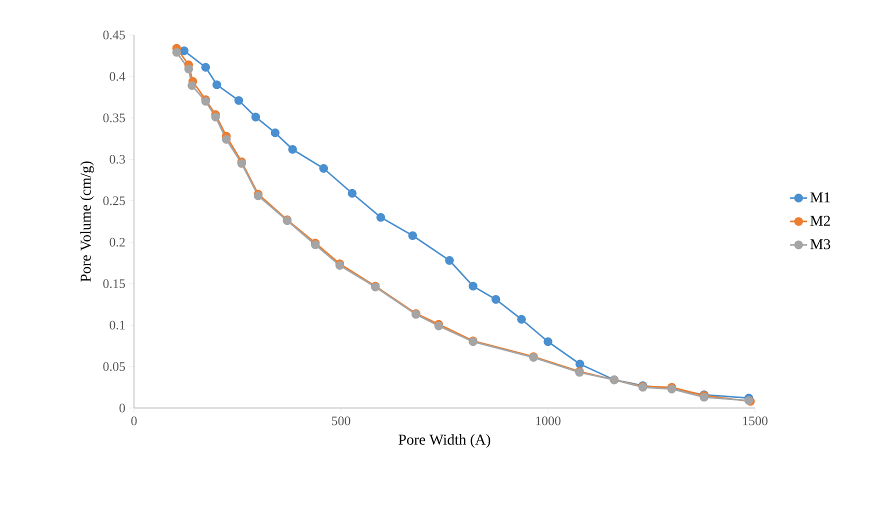  I want to click on legend-label: M1, so click(820, 197).